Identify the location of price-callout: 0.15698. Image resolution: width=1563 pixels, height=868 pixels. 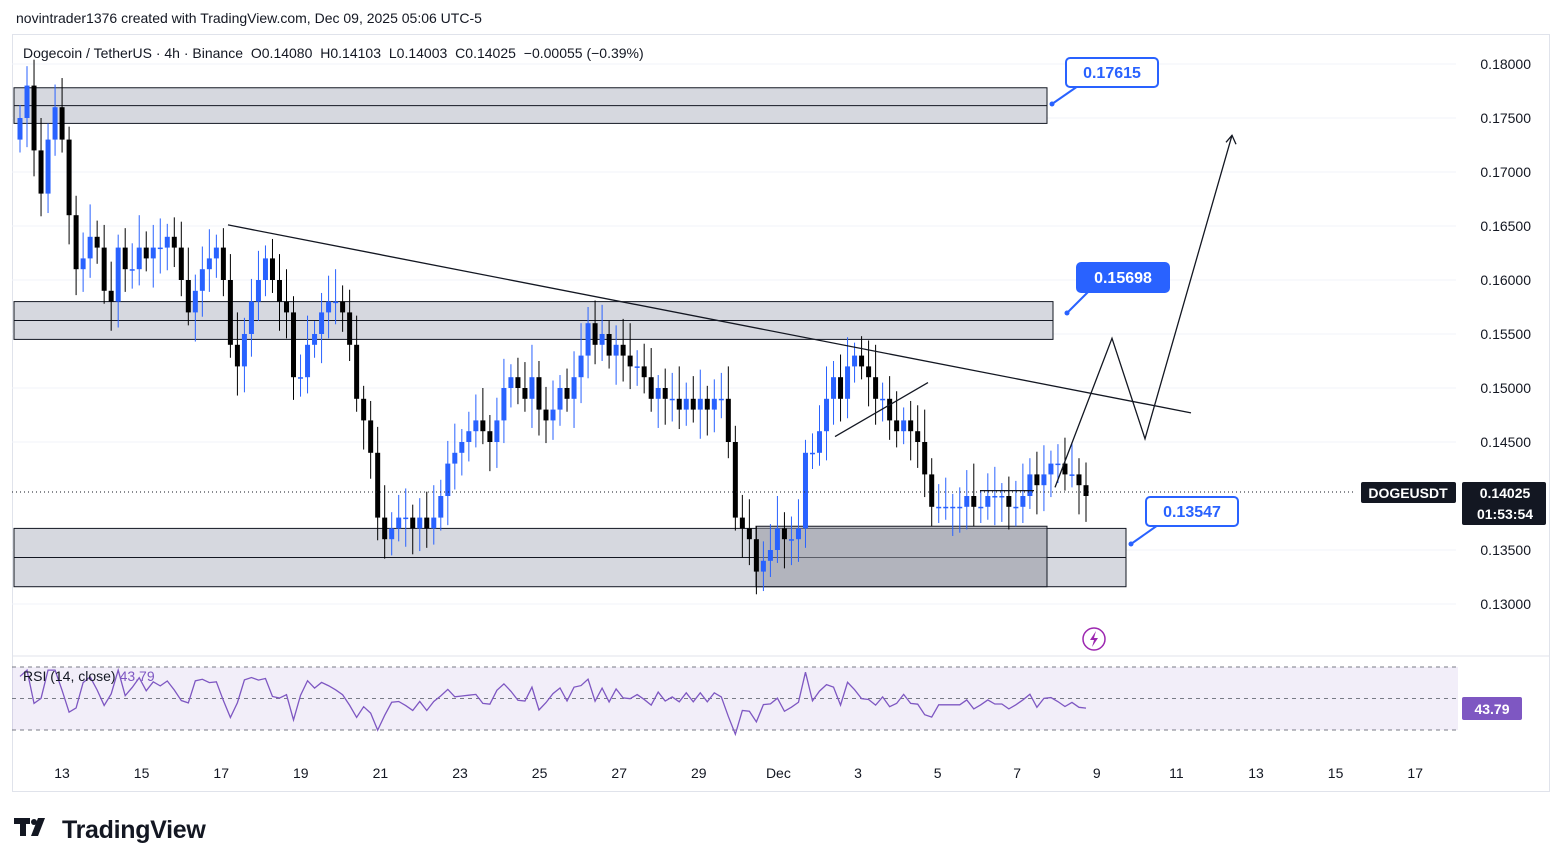
(1117, 289).